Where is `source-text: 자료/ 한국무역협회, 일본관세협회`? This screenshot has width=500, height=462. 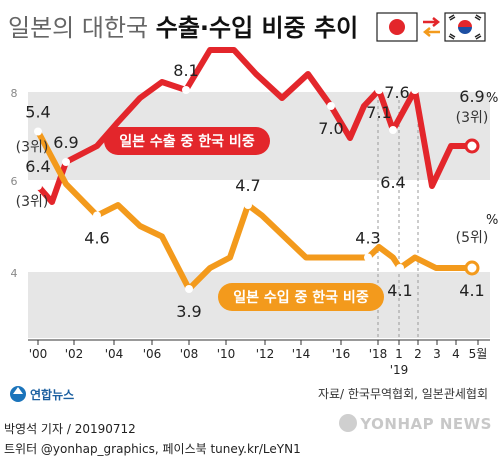 source-text: 자료/ 한국무역협회, 일본관세협회 is located at coordinates (403, 394).